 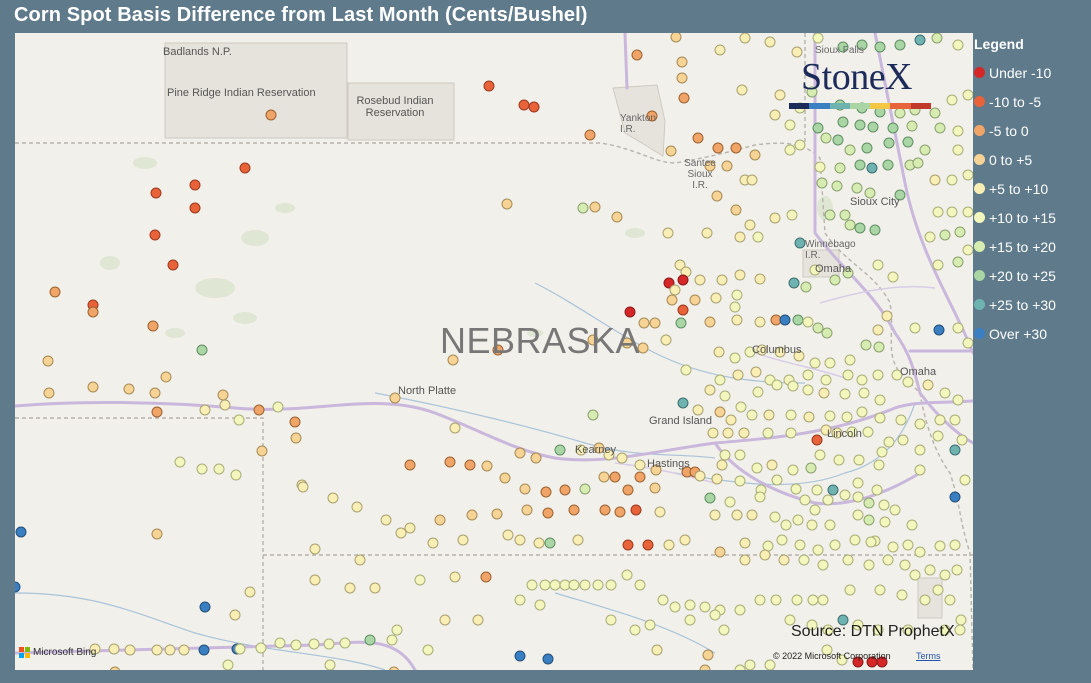 What do you see at coordinates (1032, 159) in the screenshot?
I see `legend-item: 0 to +5` at bounding box center [1032, 159].